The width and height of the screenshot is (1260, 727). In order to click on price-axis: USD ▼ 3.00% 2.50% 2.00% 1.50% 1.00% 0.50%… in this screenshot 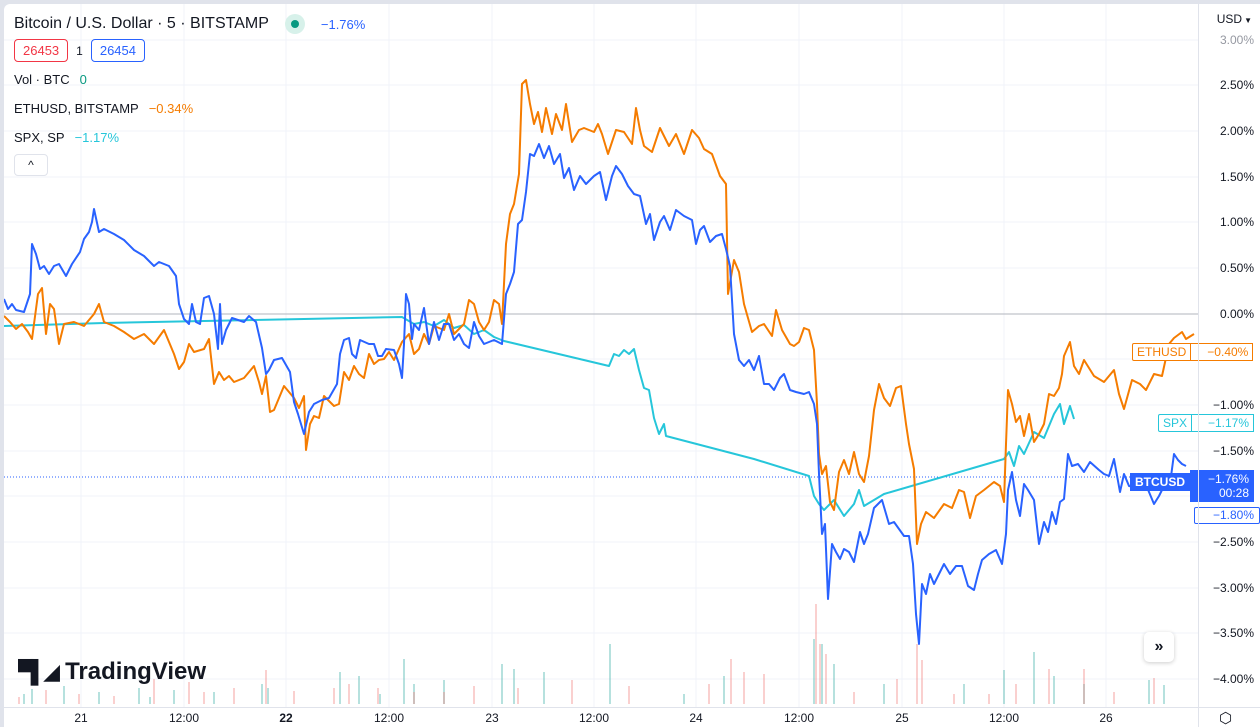, I will do `click(1229, 355)`.